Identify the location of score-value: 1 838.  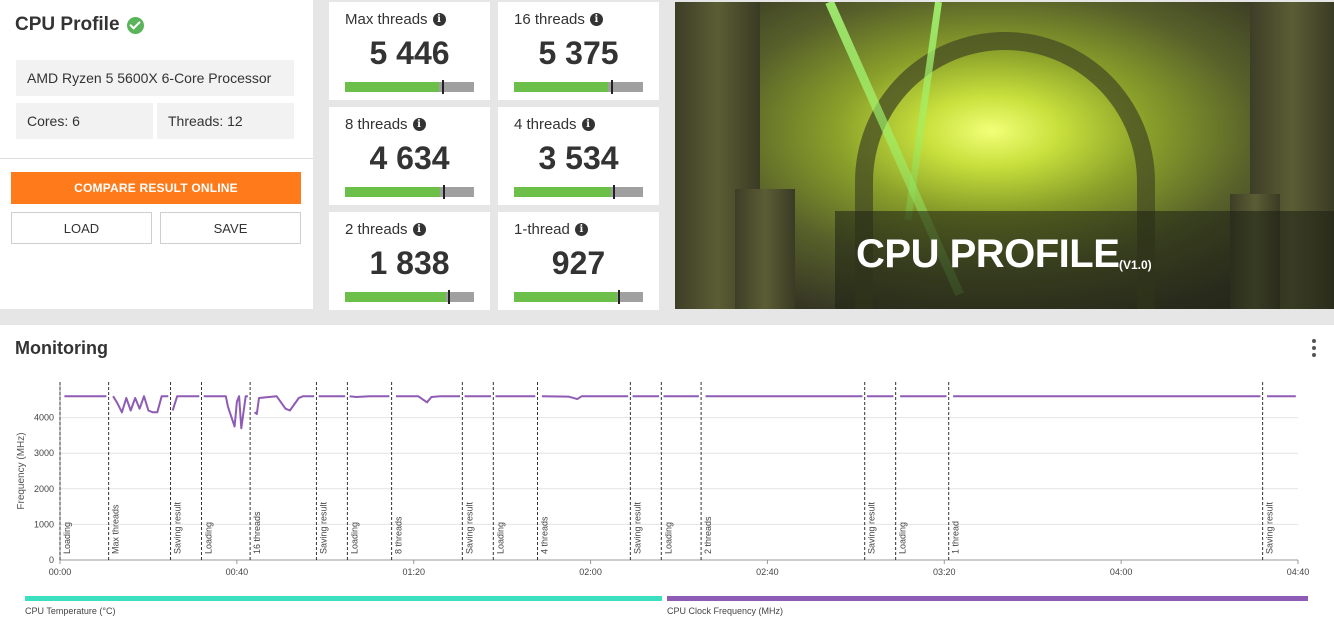
(409, 263).